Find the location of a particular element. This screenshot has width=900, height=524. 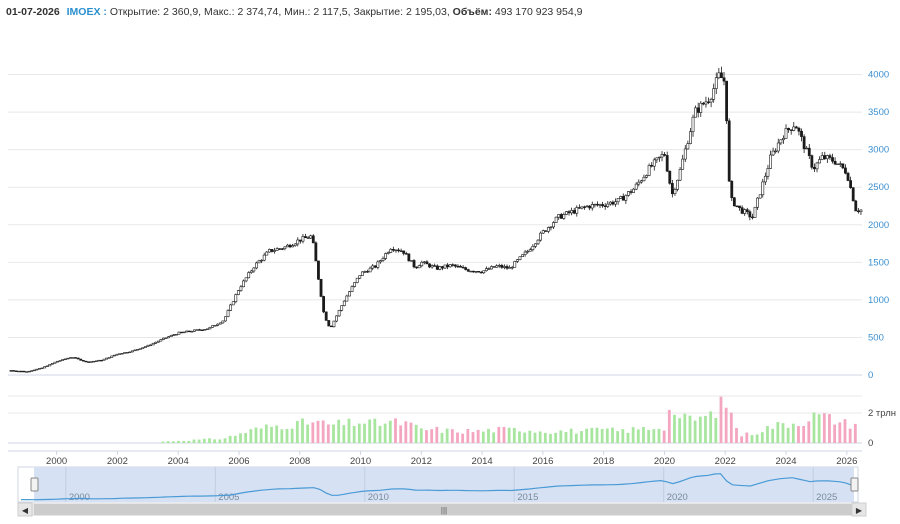

scroll-right-button is located at coordinates (859, 509).